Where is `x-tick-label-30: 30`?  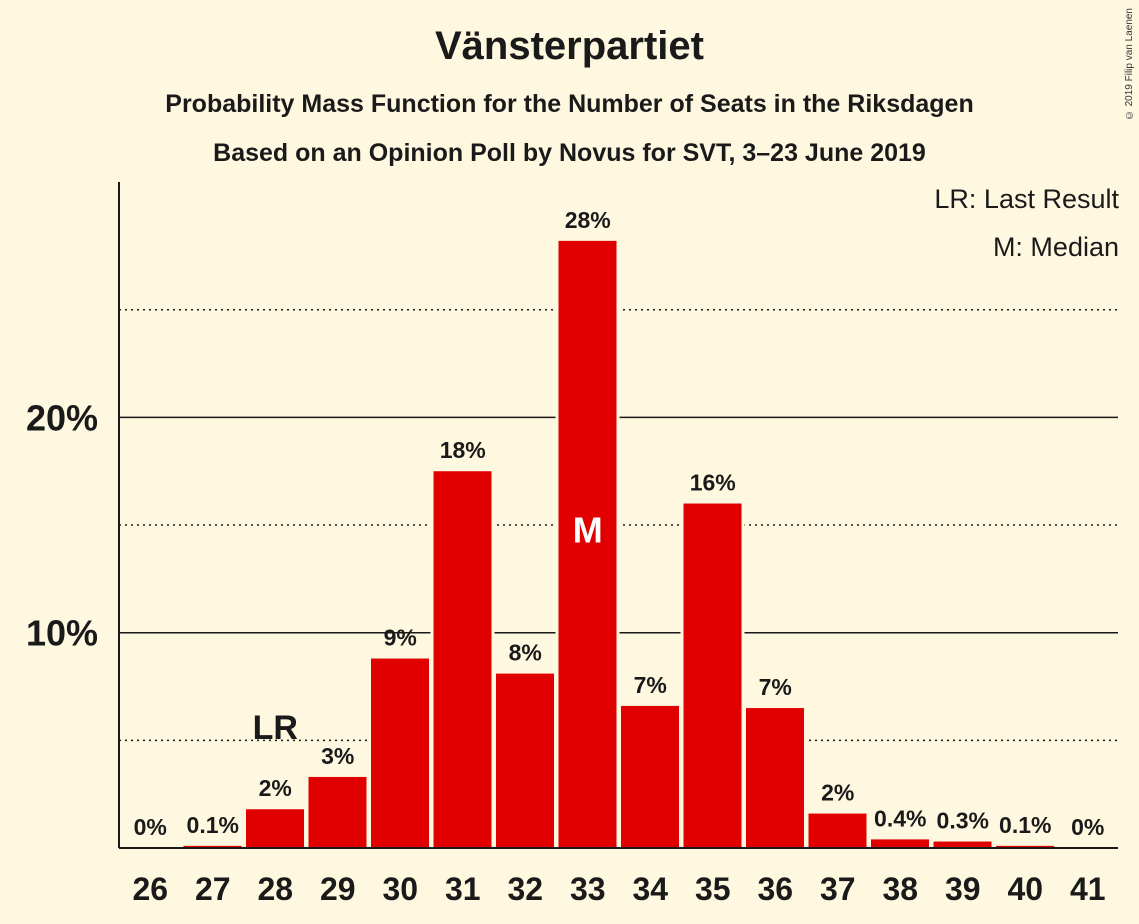 x-tick-label-30: 30 is located at coordinates (400, 889).